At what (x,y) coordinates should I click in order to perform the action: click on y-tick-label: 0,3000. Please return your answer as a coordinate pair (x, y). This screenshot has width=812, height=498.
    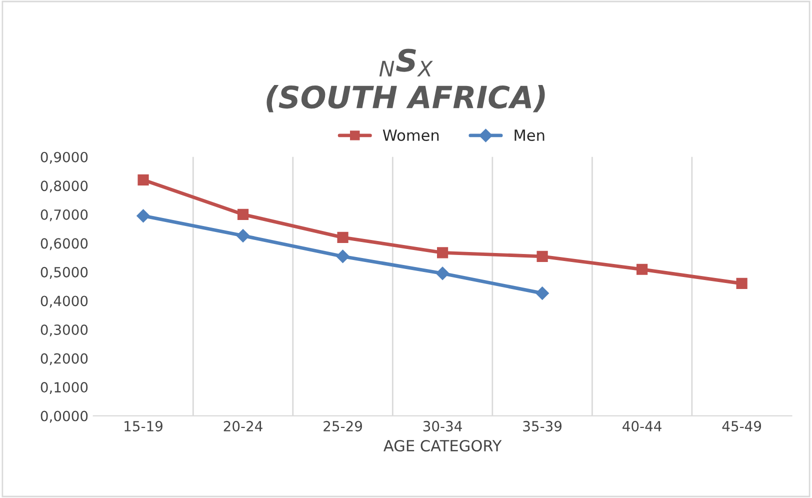
    Looking at the image, I should click on (64, 330).